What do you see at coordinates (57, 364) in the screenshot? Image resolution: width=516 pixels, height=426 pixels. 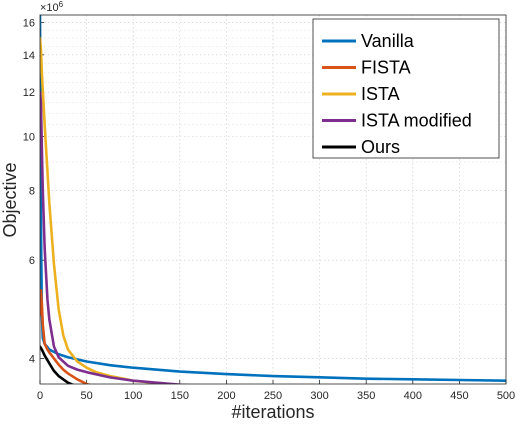 I see `series-line-ours` at bounding box center [57, 364].